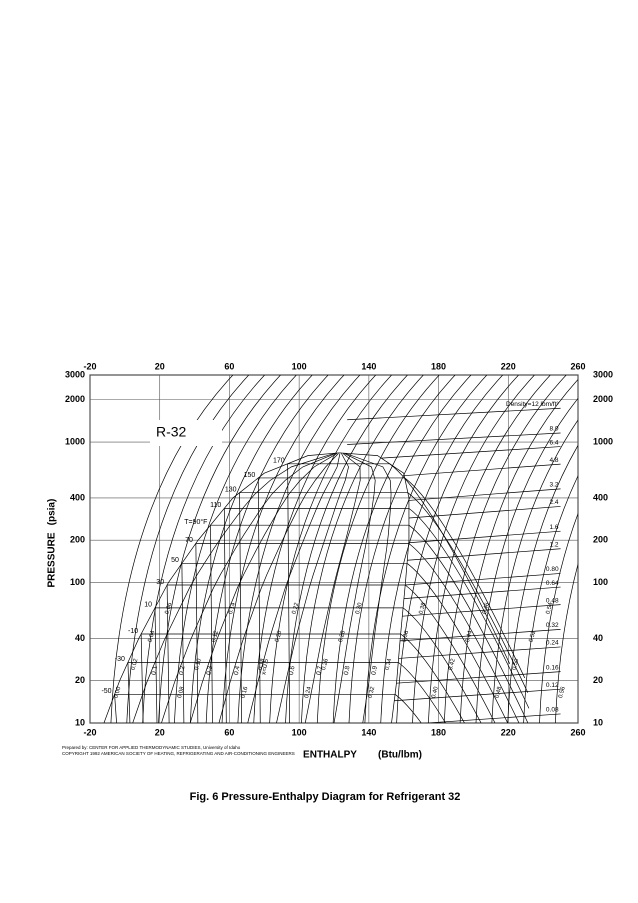 This screenshot has width=638, height=903. I want to click on x-tick-label: 180, so click(438, 366).